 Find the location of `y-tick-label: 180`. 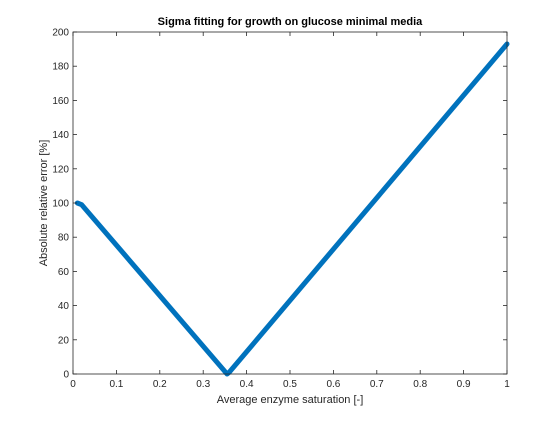

y-tick-label: 180 is located at coordinates (60, 67).